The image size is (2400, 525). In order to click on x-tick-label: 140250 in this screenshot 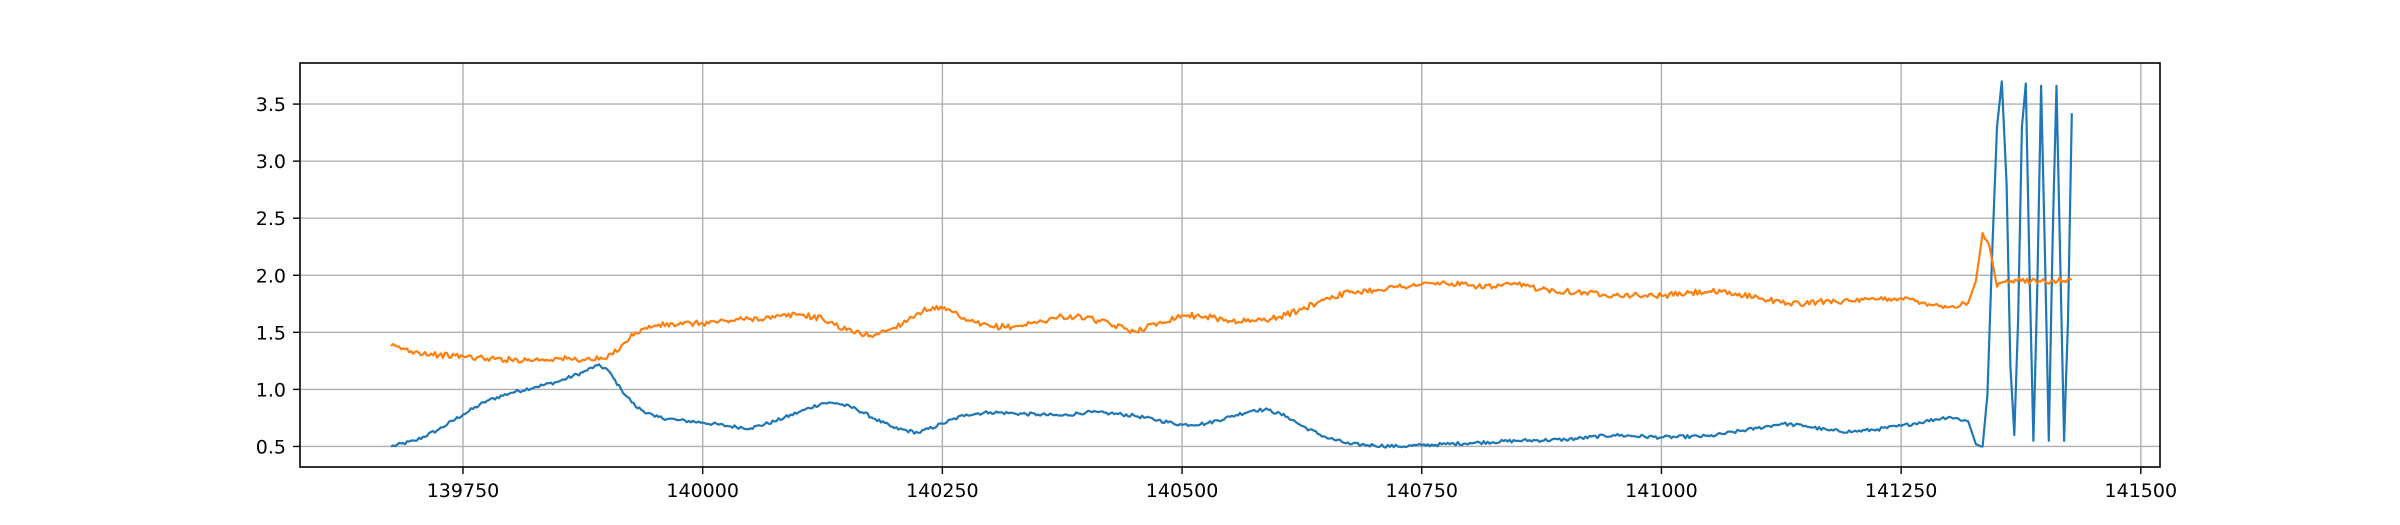, I will do `click(942, 491)`.